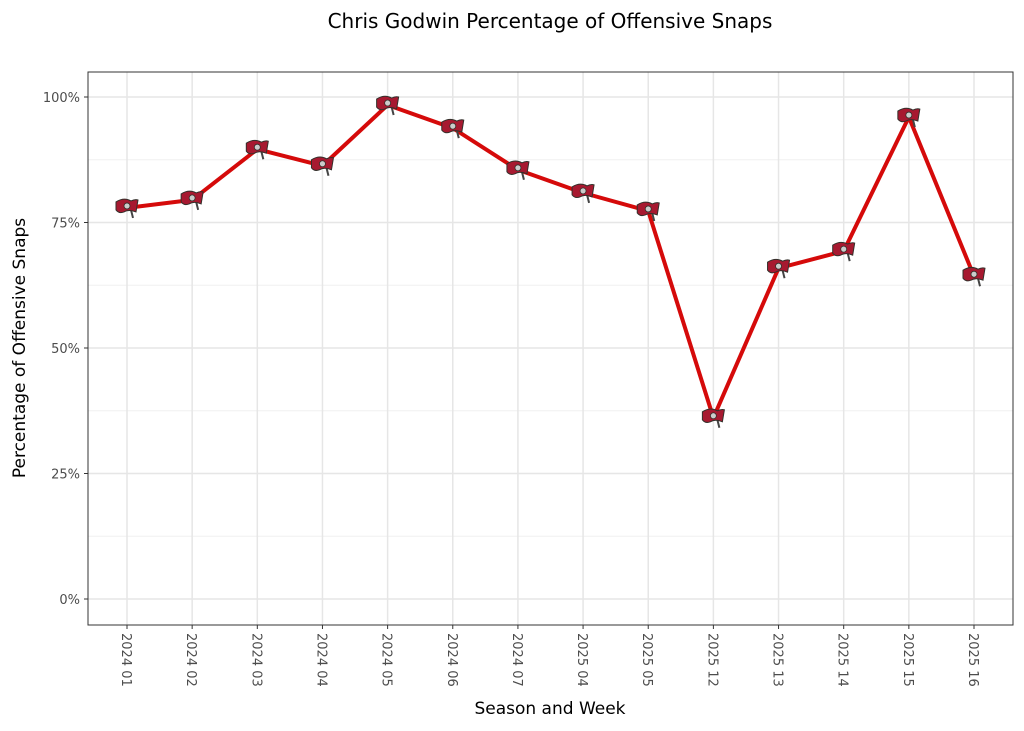 The width and height of the screenshot is (1024, 731). What do you see at coordinates (646, 660) in the screenshot?
I see `x-tick-label: 2025 05` at bounding box center [646, 660].